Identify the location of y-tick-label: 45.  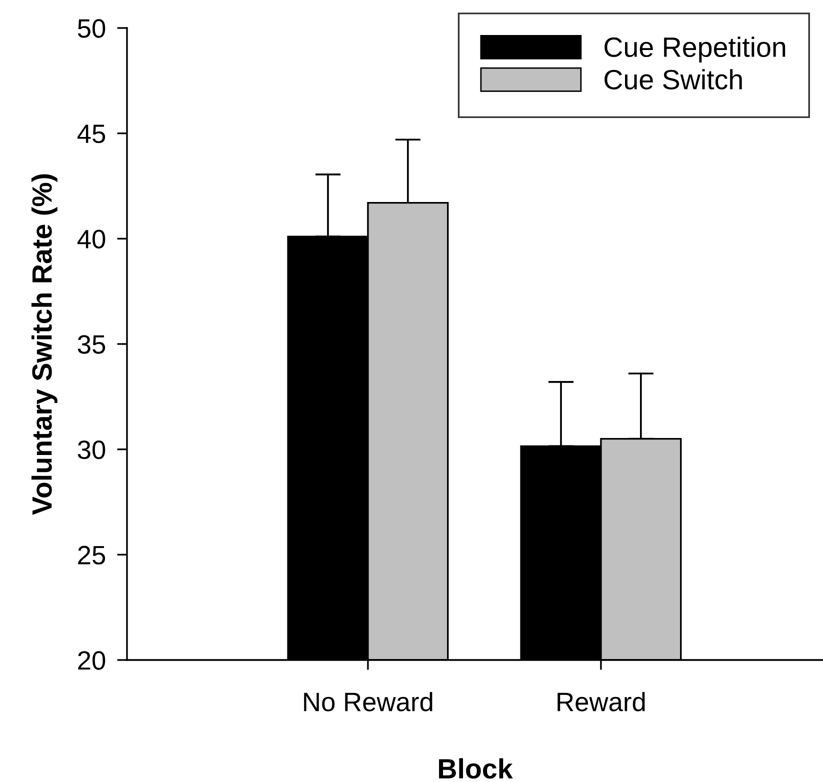
(91, 134).